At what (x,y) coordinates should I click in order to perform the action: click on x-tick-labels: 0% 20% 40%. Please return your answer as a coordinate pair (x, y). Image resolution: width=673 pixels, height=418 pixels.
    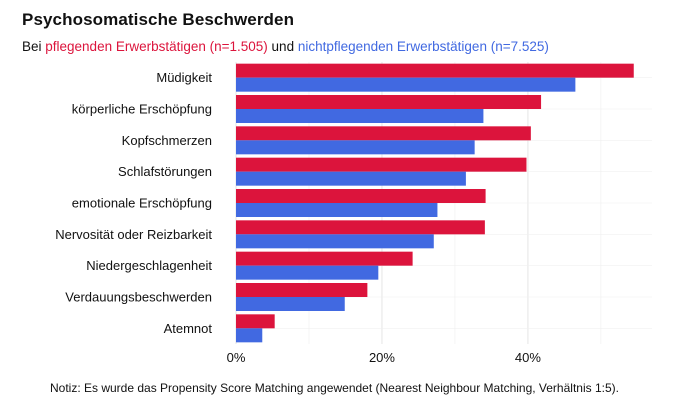
    Looking at the image, I should click on (384, 357).